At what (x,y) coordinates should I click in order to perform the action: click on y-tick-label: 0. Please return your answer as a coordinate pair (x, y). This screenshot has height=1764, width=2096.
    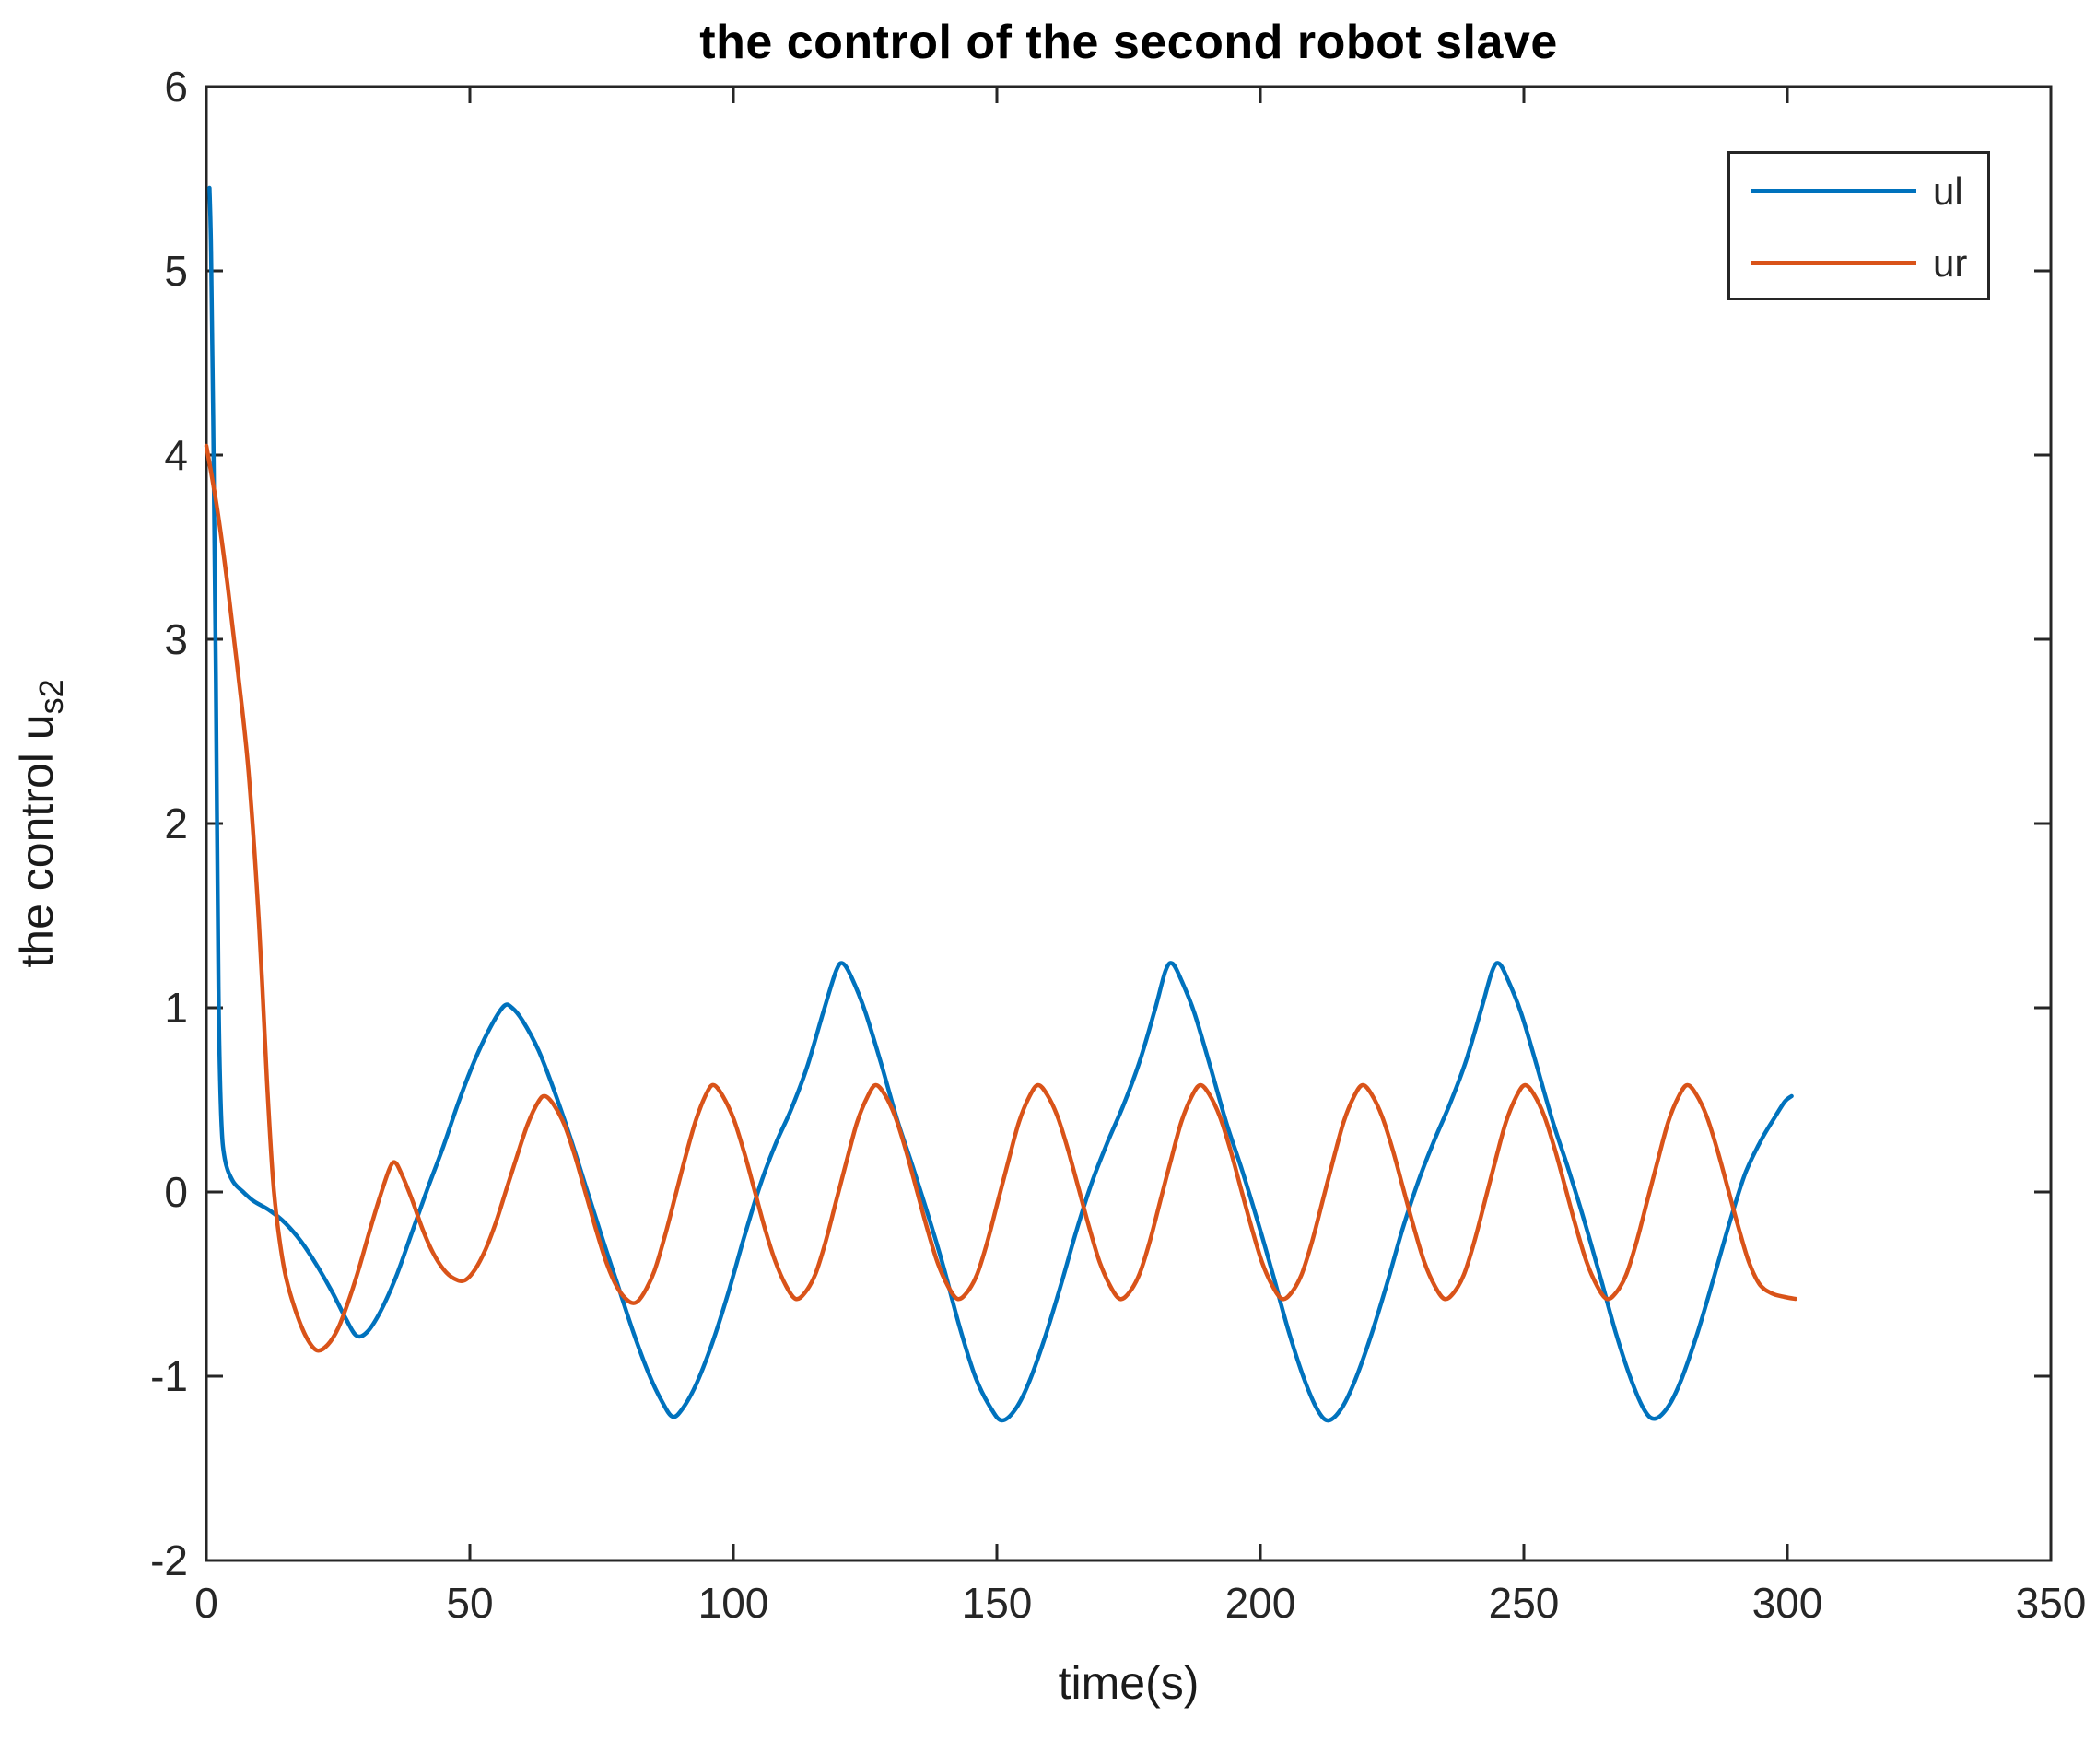
    Looking at the image, I should click on (176, 1192).